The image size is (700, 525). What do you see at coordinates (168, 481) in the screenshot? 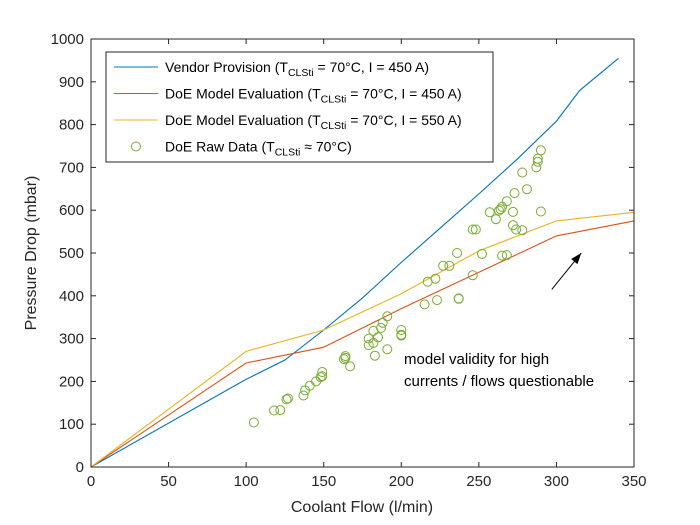
I see `x-tick-label: 50` at bounding box center [168, 481].